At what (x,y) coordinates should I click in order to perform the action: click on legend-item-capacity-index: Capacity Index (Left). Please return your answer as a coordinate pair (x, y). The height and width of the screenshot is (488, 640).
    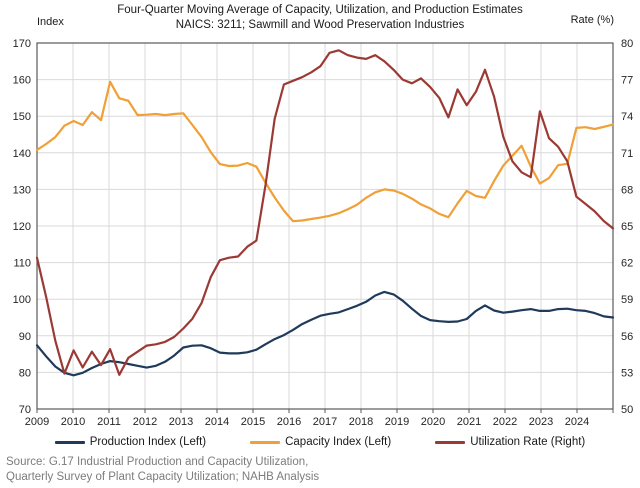
    Looking at the image, I should click on (320, 442).